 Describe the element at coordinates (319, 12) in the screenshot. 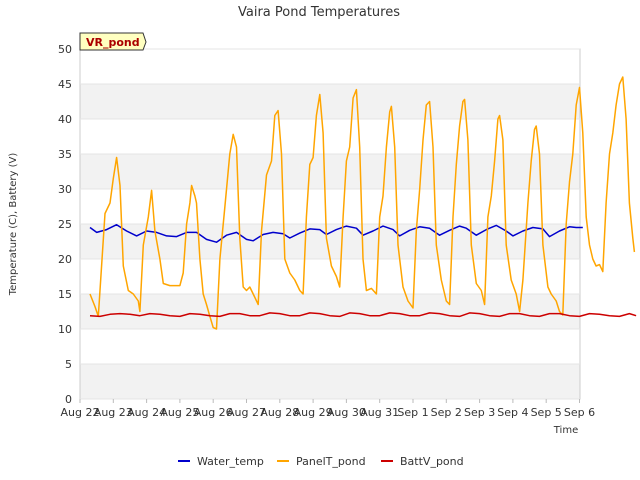

I see `chart-title: Vaira Pond Temperatures` at that location.